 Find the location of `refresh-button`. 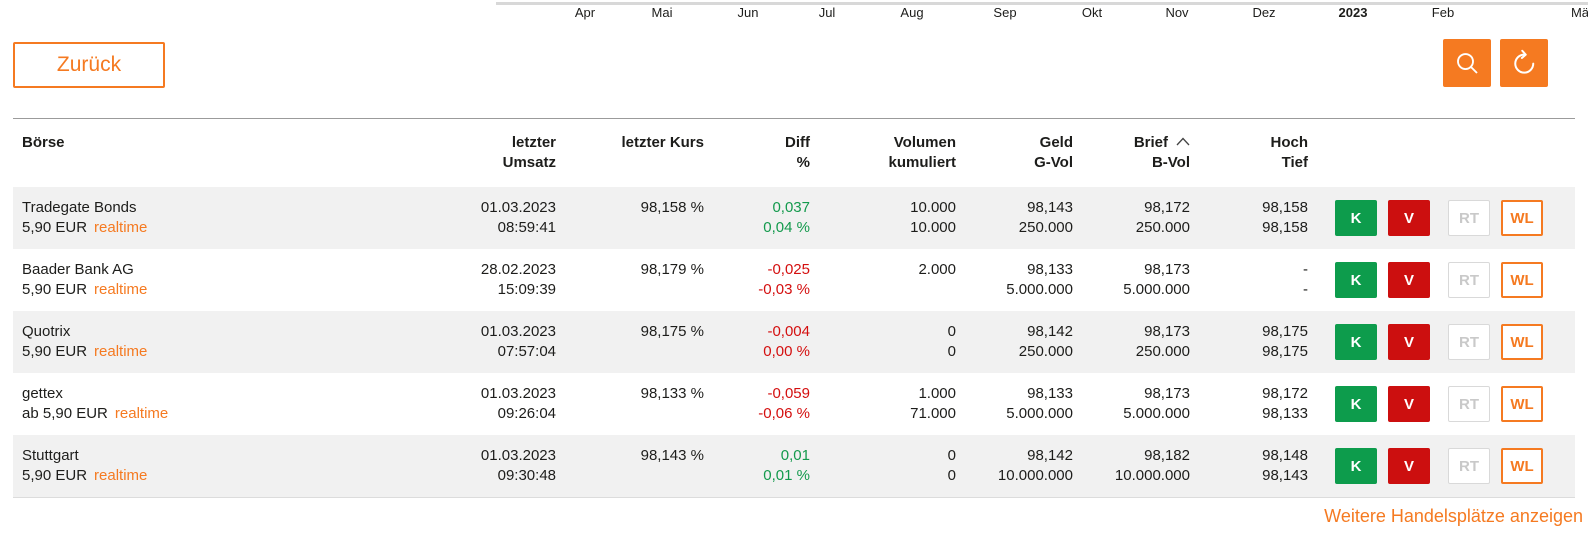

refresh-button is located at coordinates (1524, 63).